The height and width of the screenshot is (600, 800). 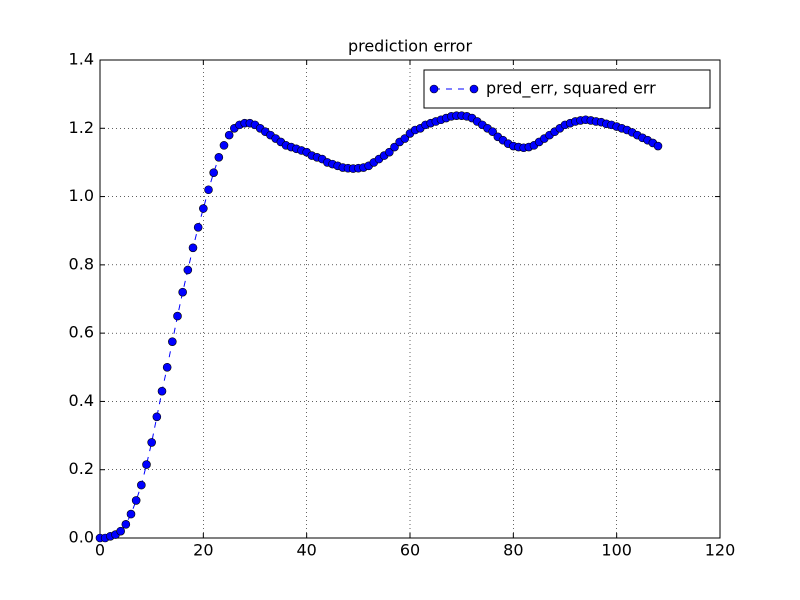 I want to click on x-tick-label: 80, so click(x=513, y=550).